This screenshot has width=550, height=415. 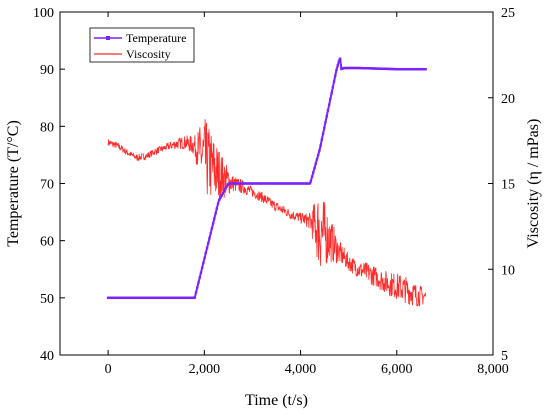 I want to click on y-axis-right-title: Viscosity (η / mPas), so click(x=533, y=184).